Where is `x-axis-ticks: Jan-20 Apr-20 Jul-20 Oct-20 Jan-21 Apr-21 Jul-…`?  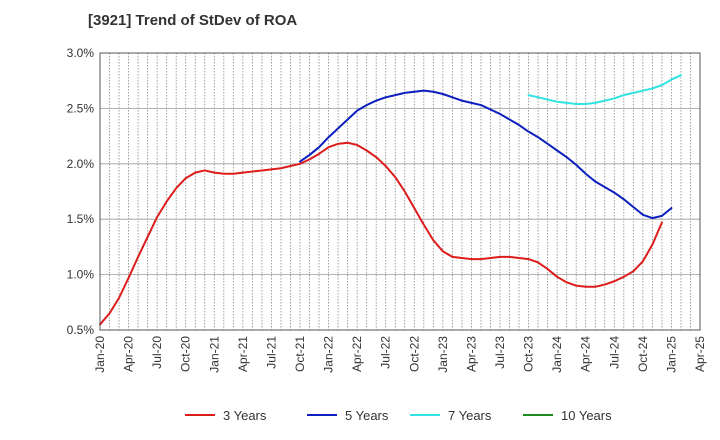
x-axis-ticks: Jan-20 Apr-20 Jul-20 Oct-20 Jan-21 Apr-21 Jul-… is located at coordinates (400, 354).